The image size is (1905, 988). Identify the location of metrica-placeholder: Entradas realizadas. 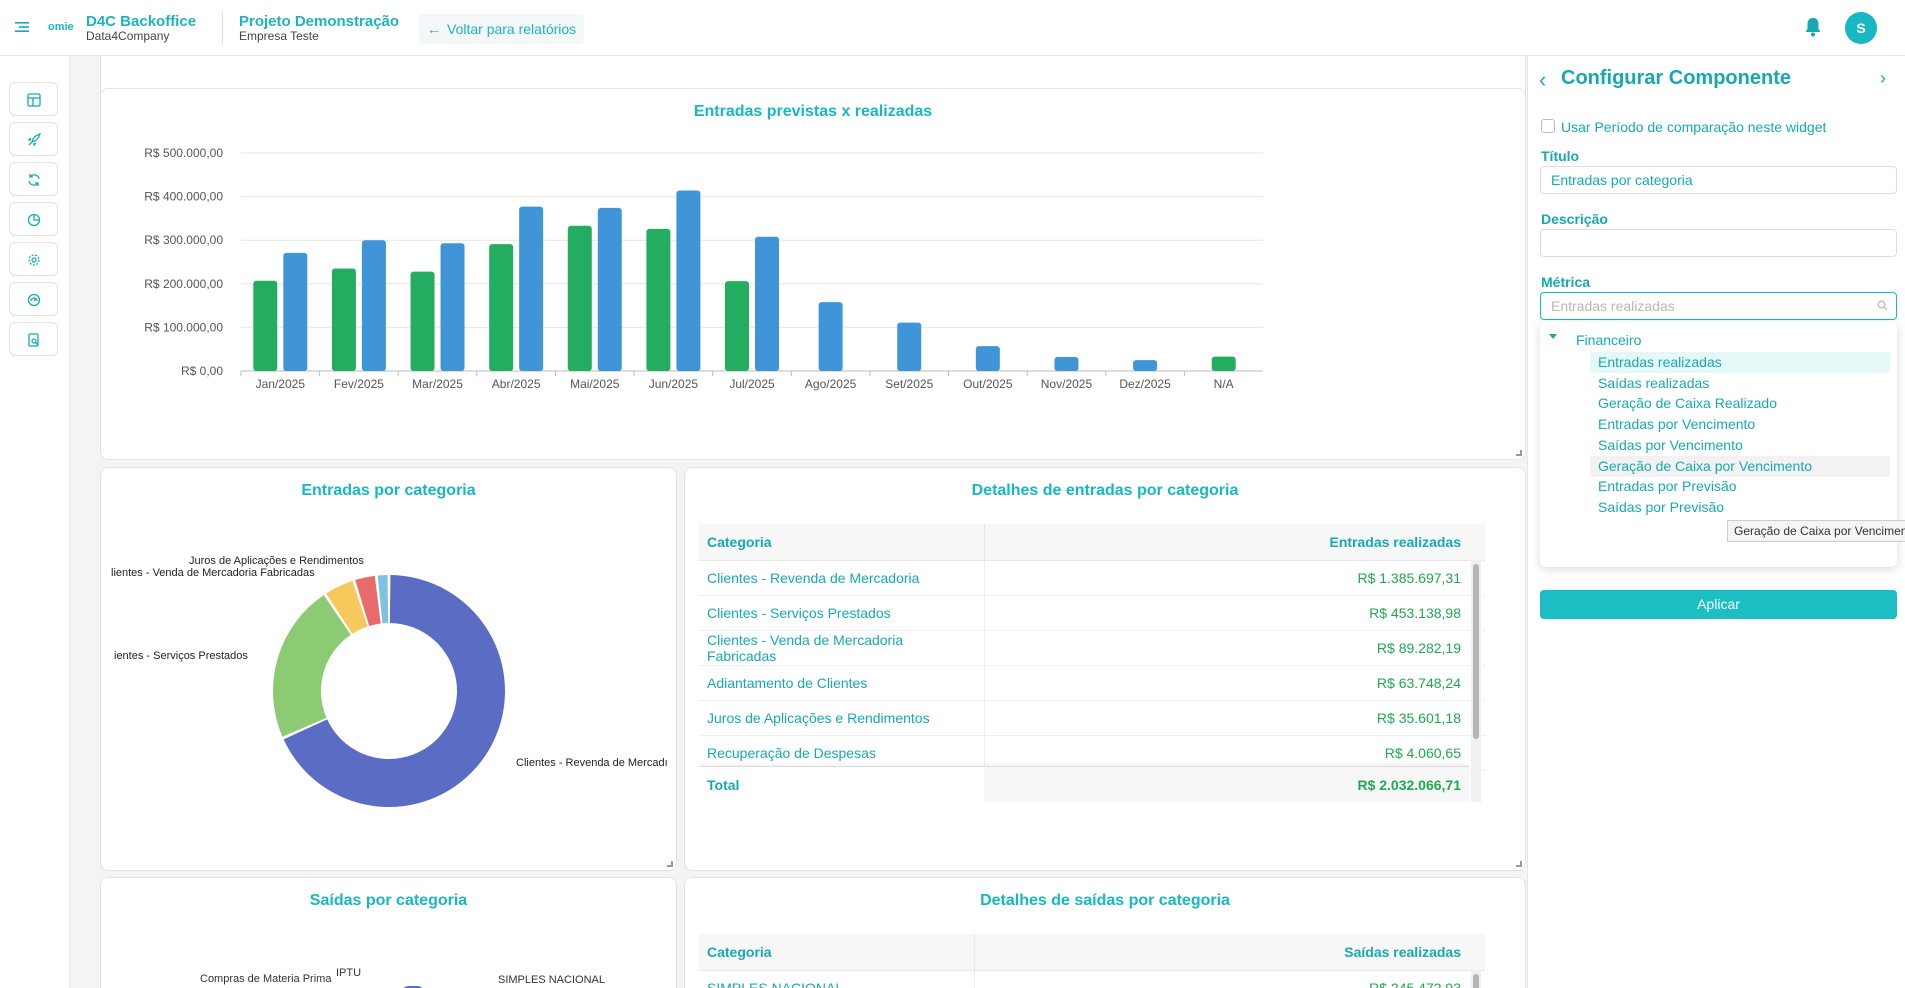
(1613, 306).